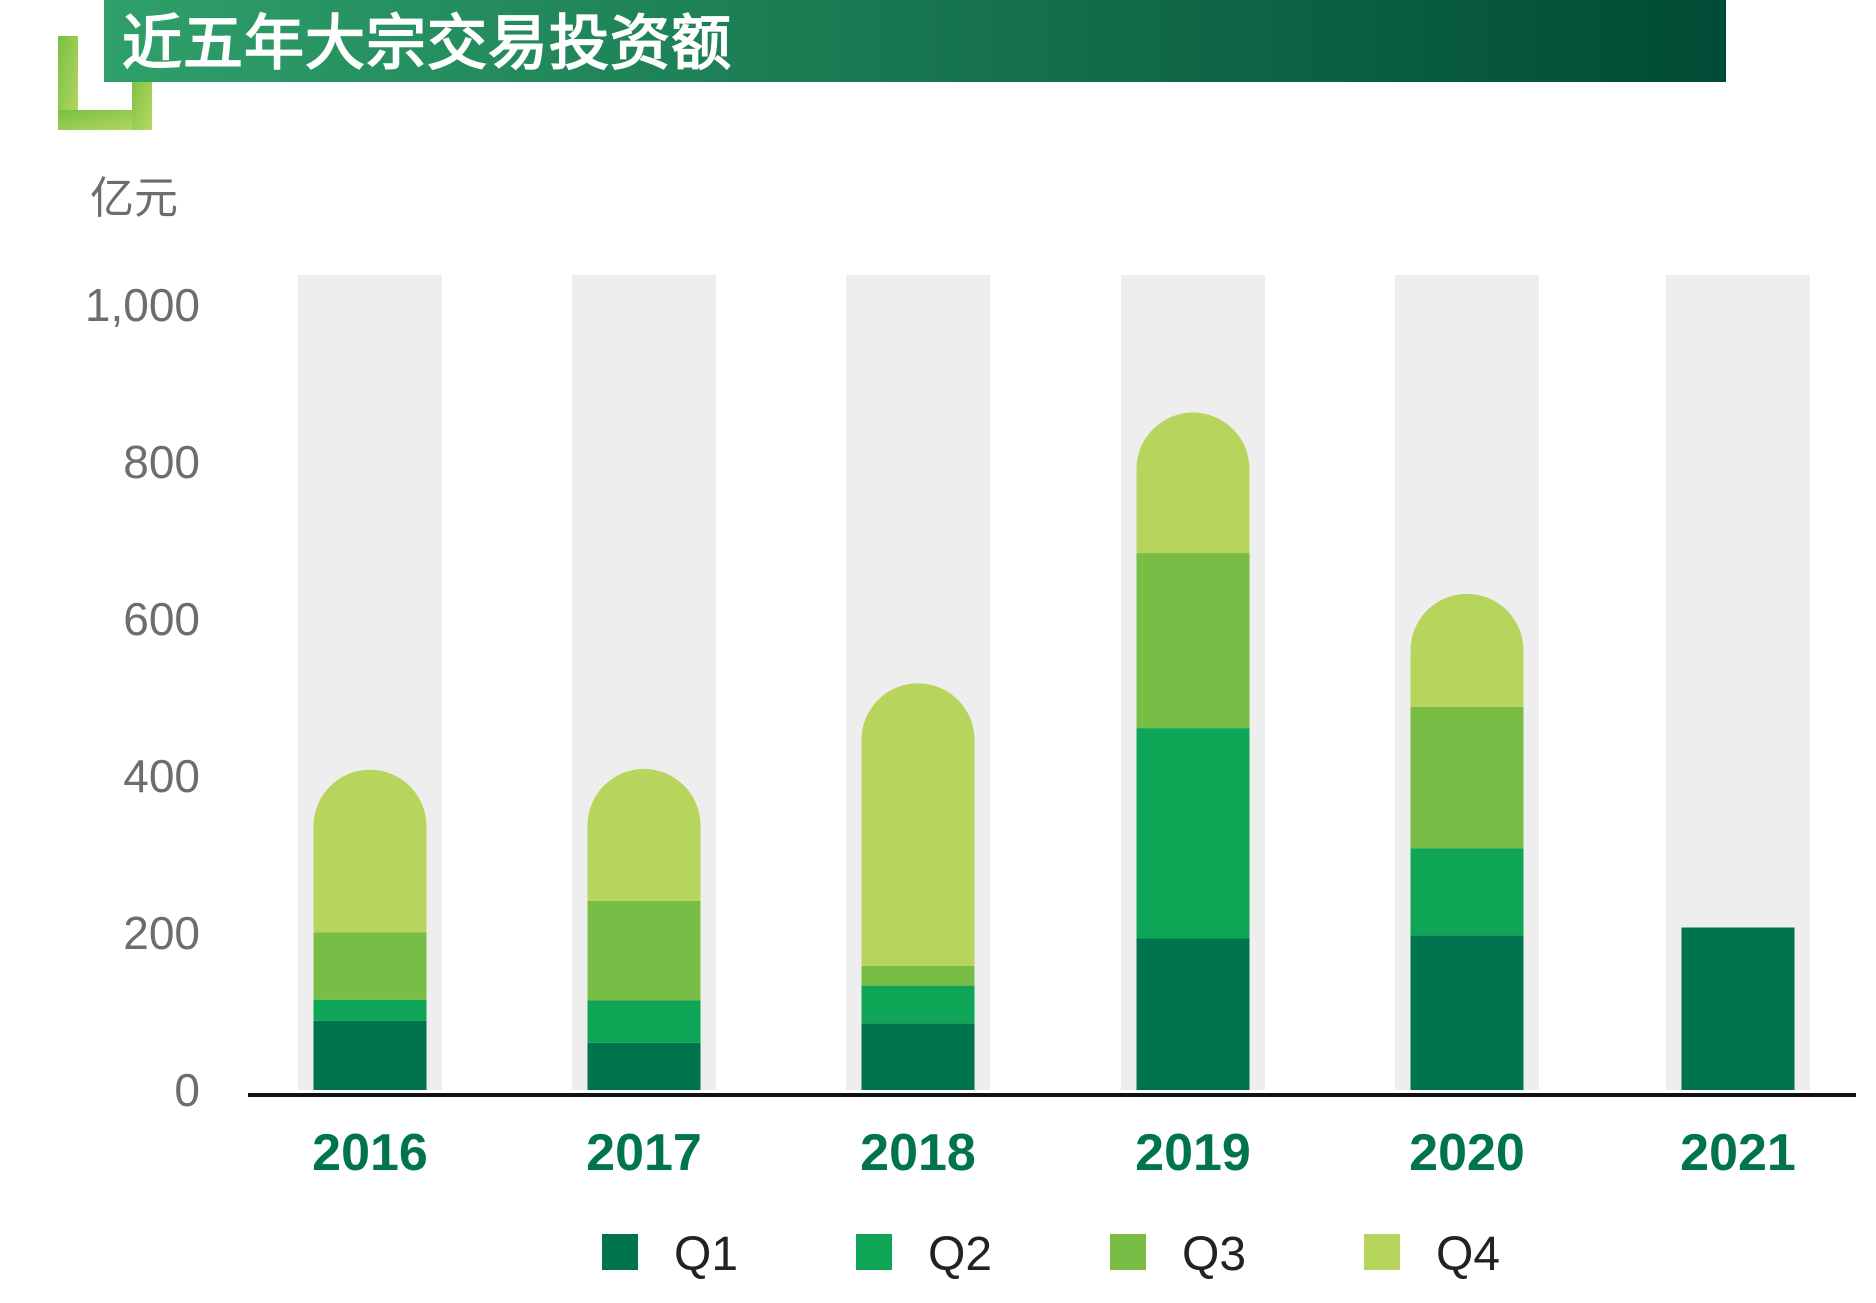  What do you see at coordinates (1214, 1254) in the screenshot?
I see `legend-label-q3: Q3` at bounding box center [1214, 1254].